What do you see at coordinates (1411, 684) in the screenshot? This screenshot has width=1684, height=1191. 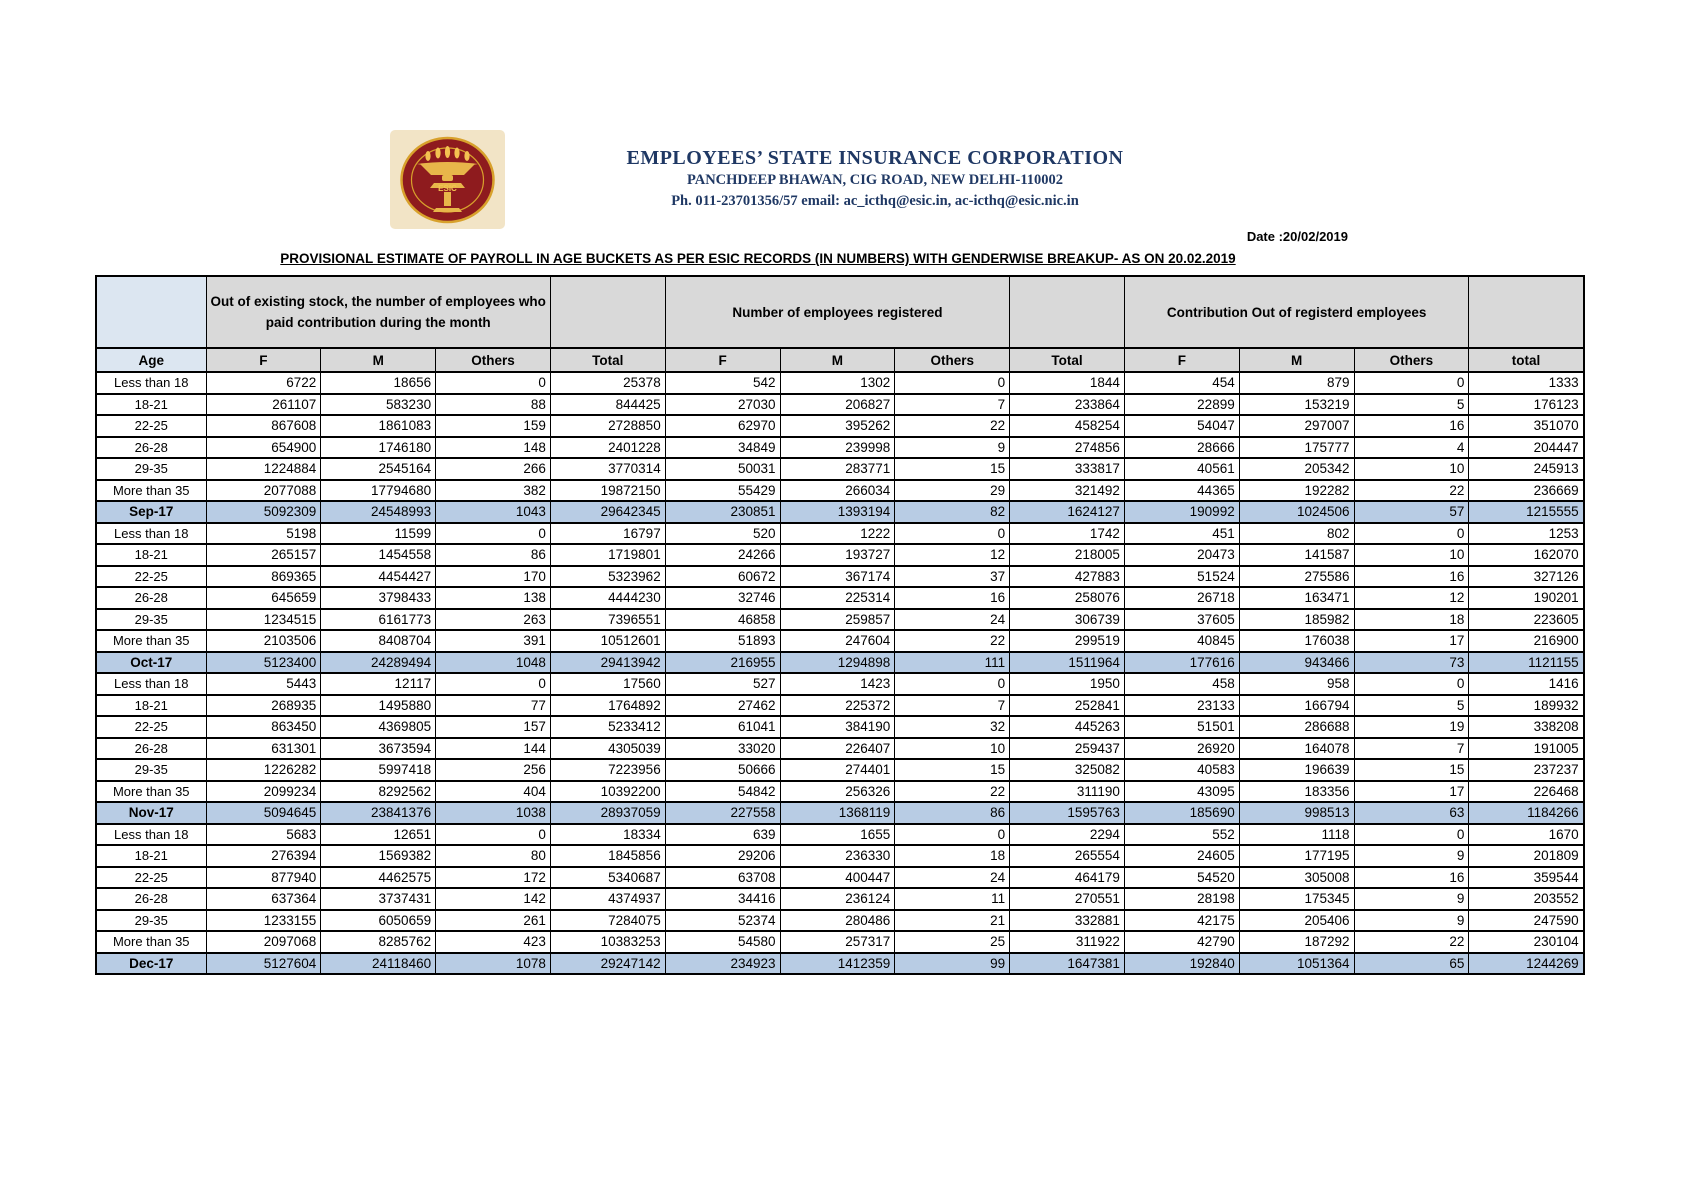 I see `value-cell: 0` at bounding box center [1411, 684].